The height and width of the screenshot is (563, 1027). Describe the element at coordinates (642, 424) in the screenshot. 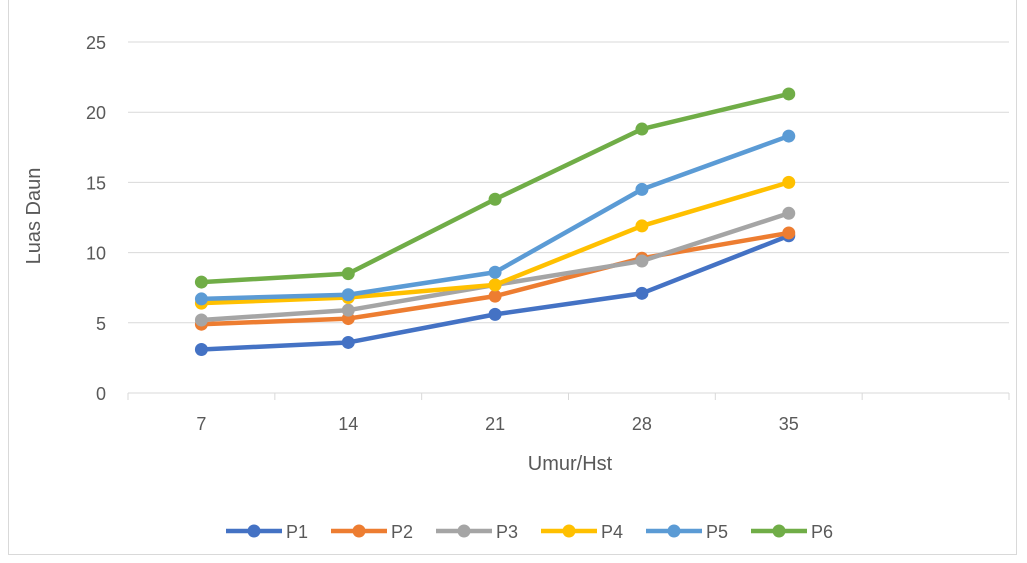

I see `x-tick-label: 28` at that location.